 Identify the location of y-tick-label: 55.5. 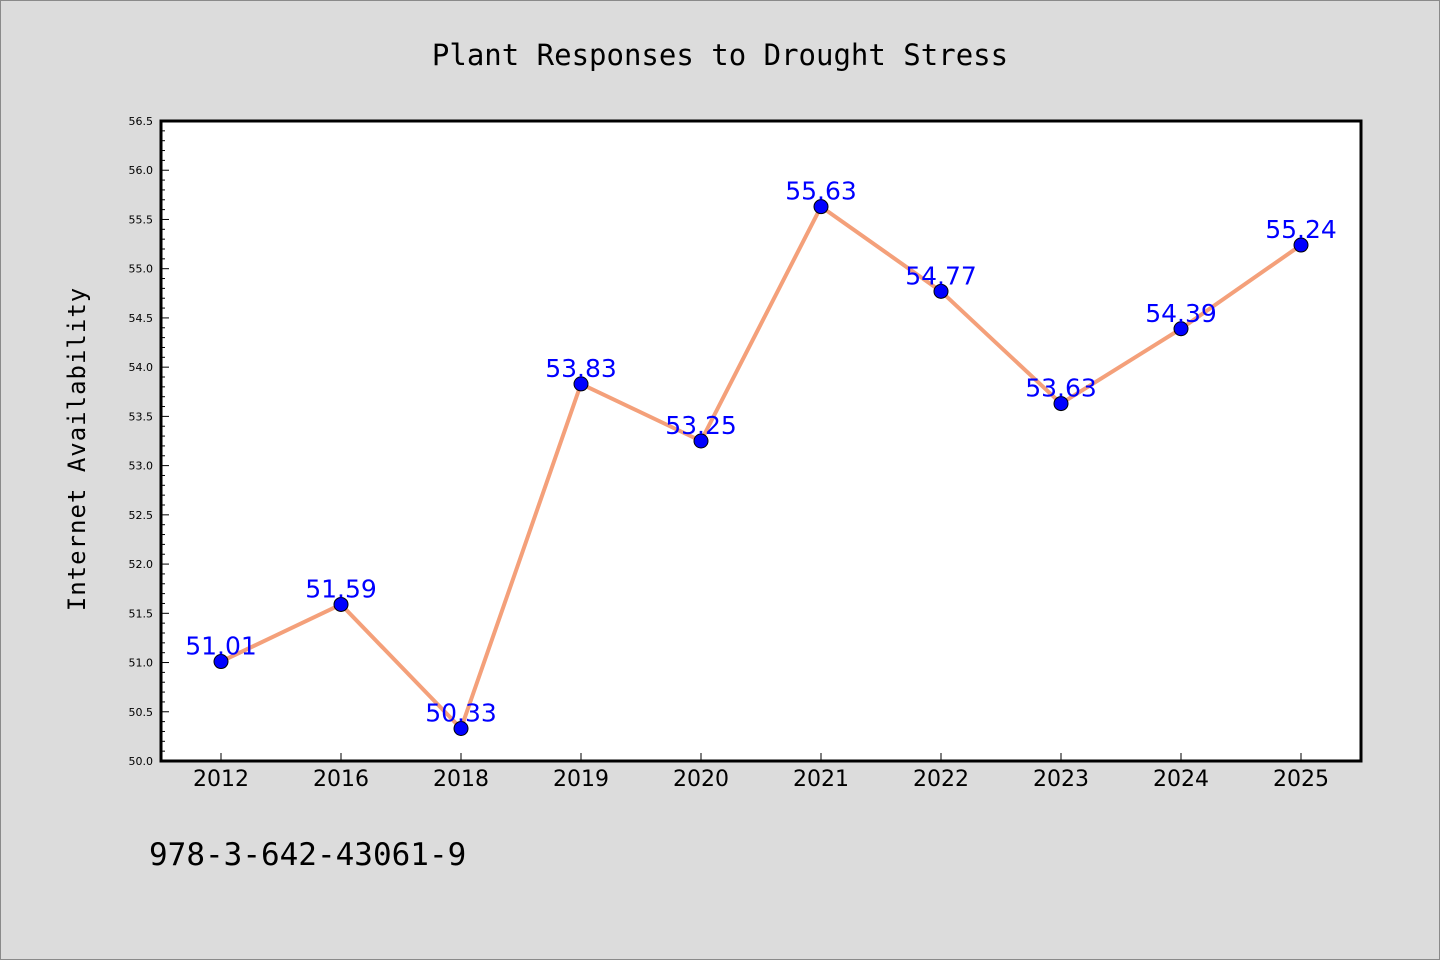
(141, 219).